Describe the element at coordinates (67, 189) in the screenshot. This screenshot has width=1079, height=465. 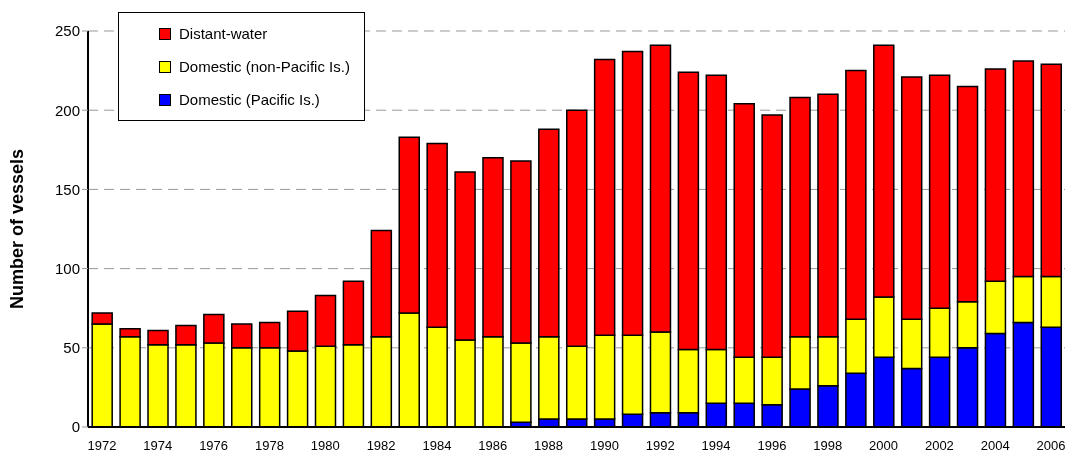
I see `y-tick-label: 150` at that location.